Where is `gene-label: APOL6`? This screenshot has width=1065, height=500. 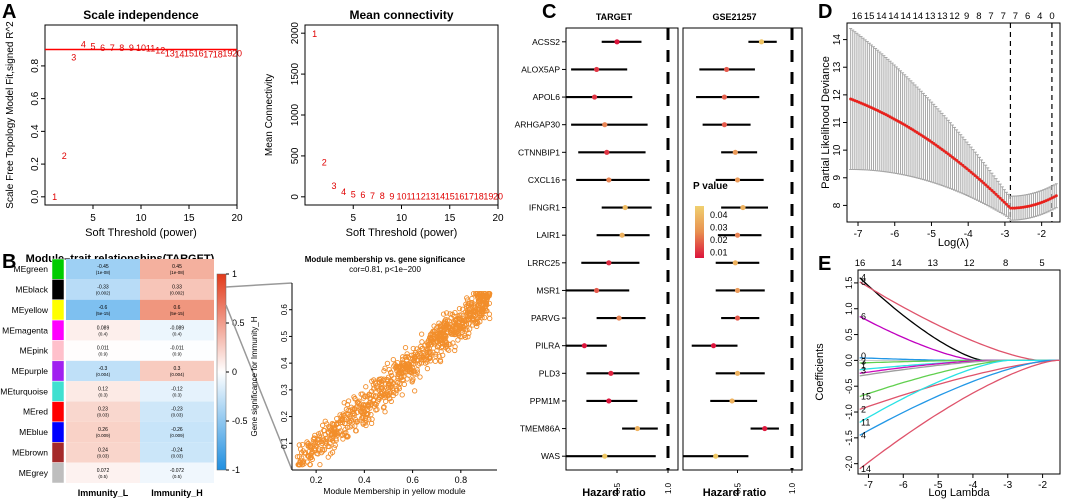 gene-label: APOL6 is located at coordinates (547, 97).